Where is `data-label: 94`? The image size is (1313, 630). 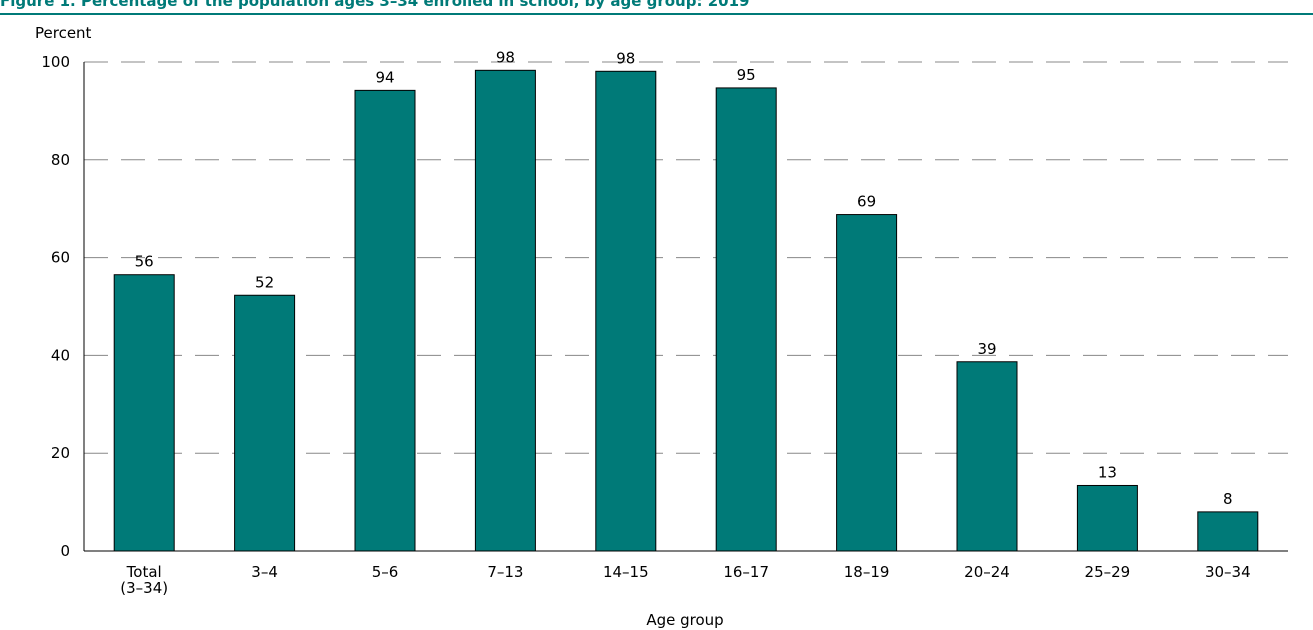 data-label: 94 is located at coordinates (384, 77).